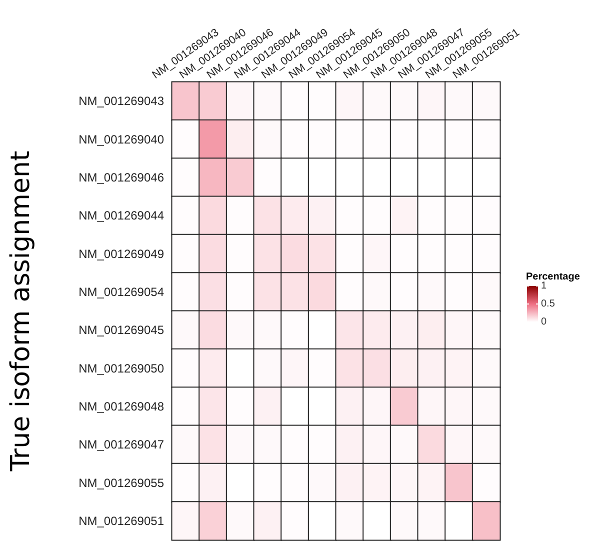 Image resolution: width=615 pixels, height=555 pixels. What do you see at coordinates (553, 277) in the screenshot?
I see `color-bar-title: Percentage` at bounding box center [553, 277].